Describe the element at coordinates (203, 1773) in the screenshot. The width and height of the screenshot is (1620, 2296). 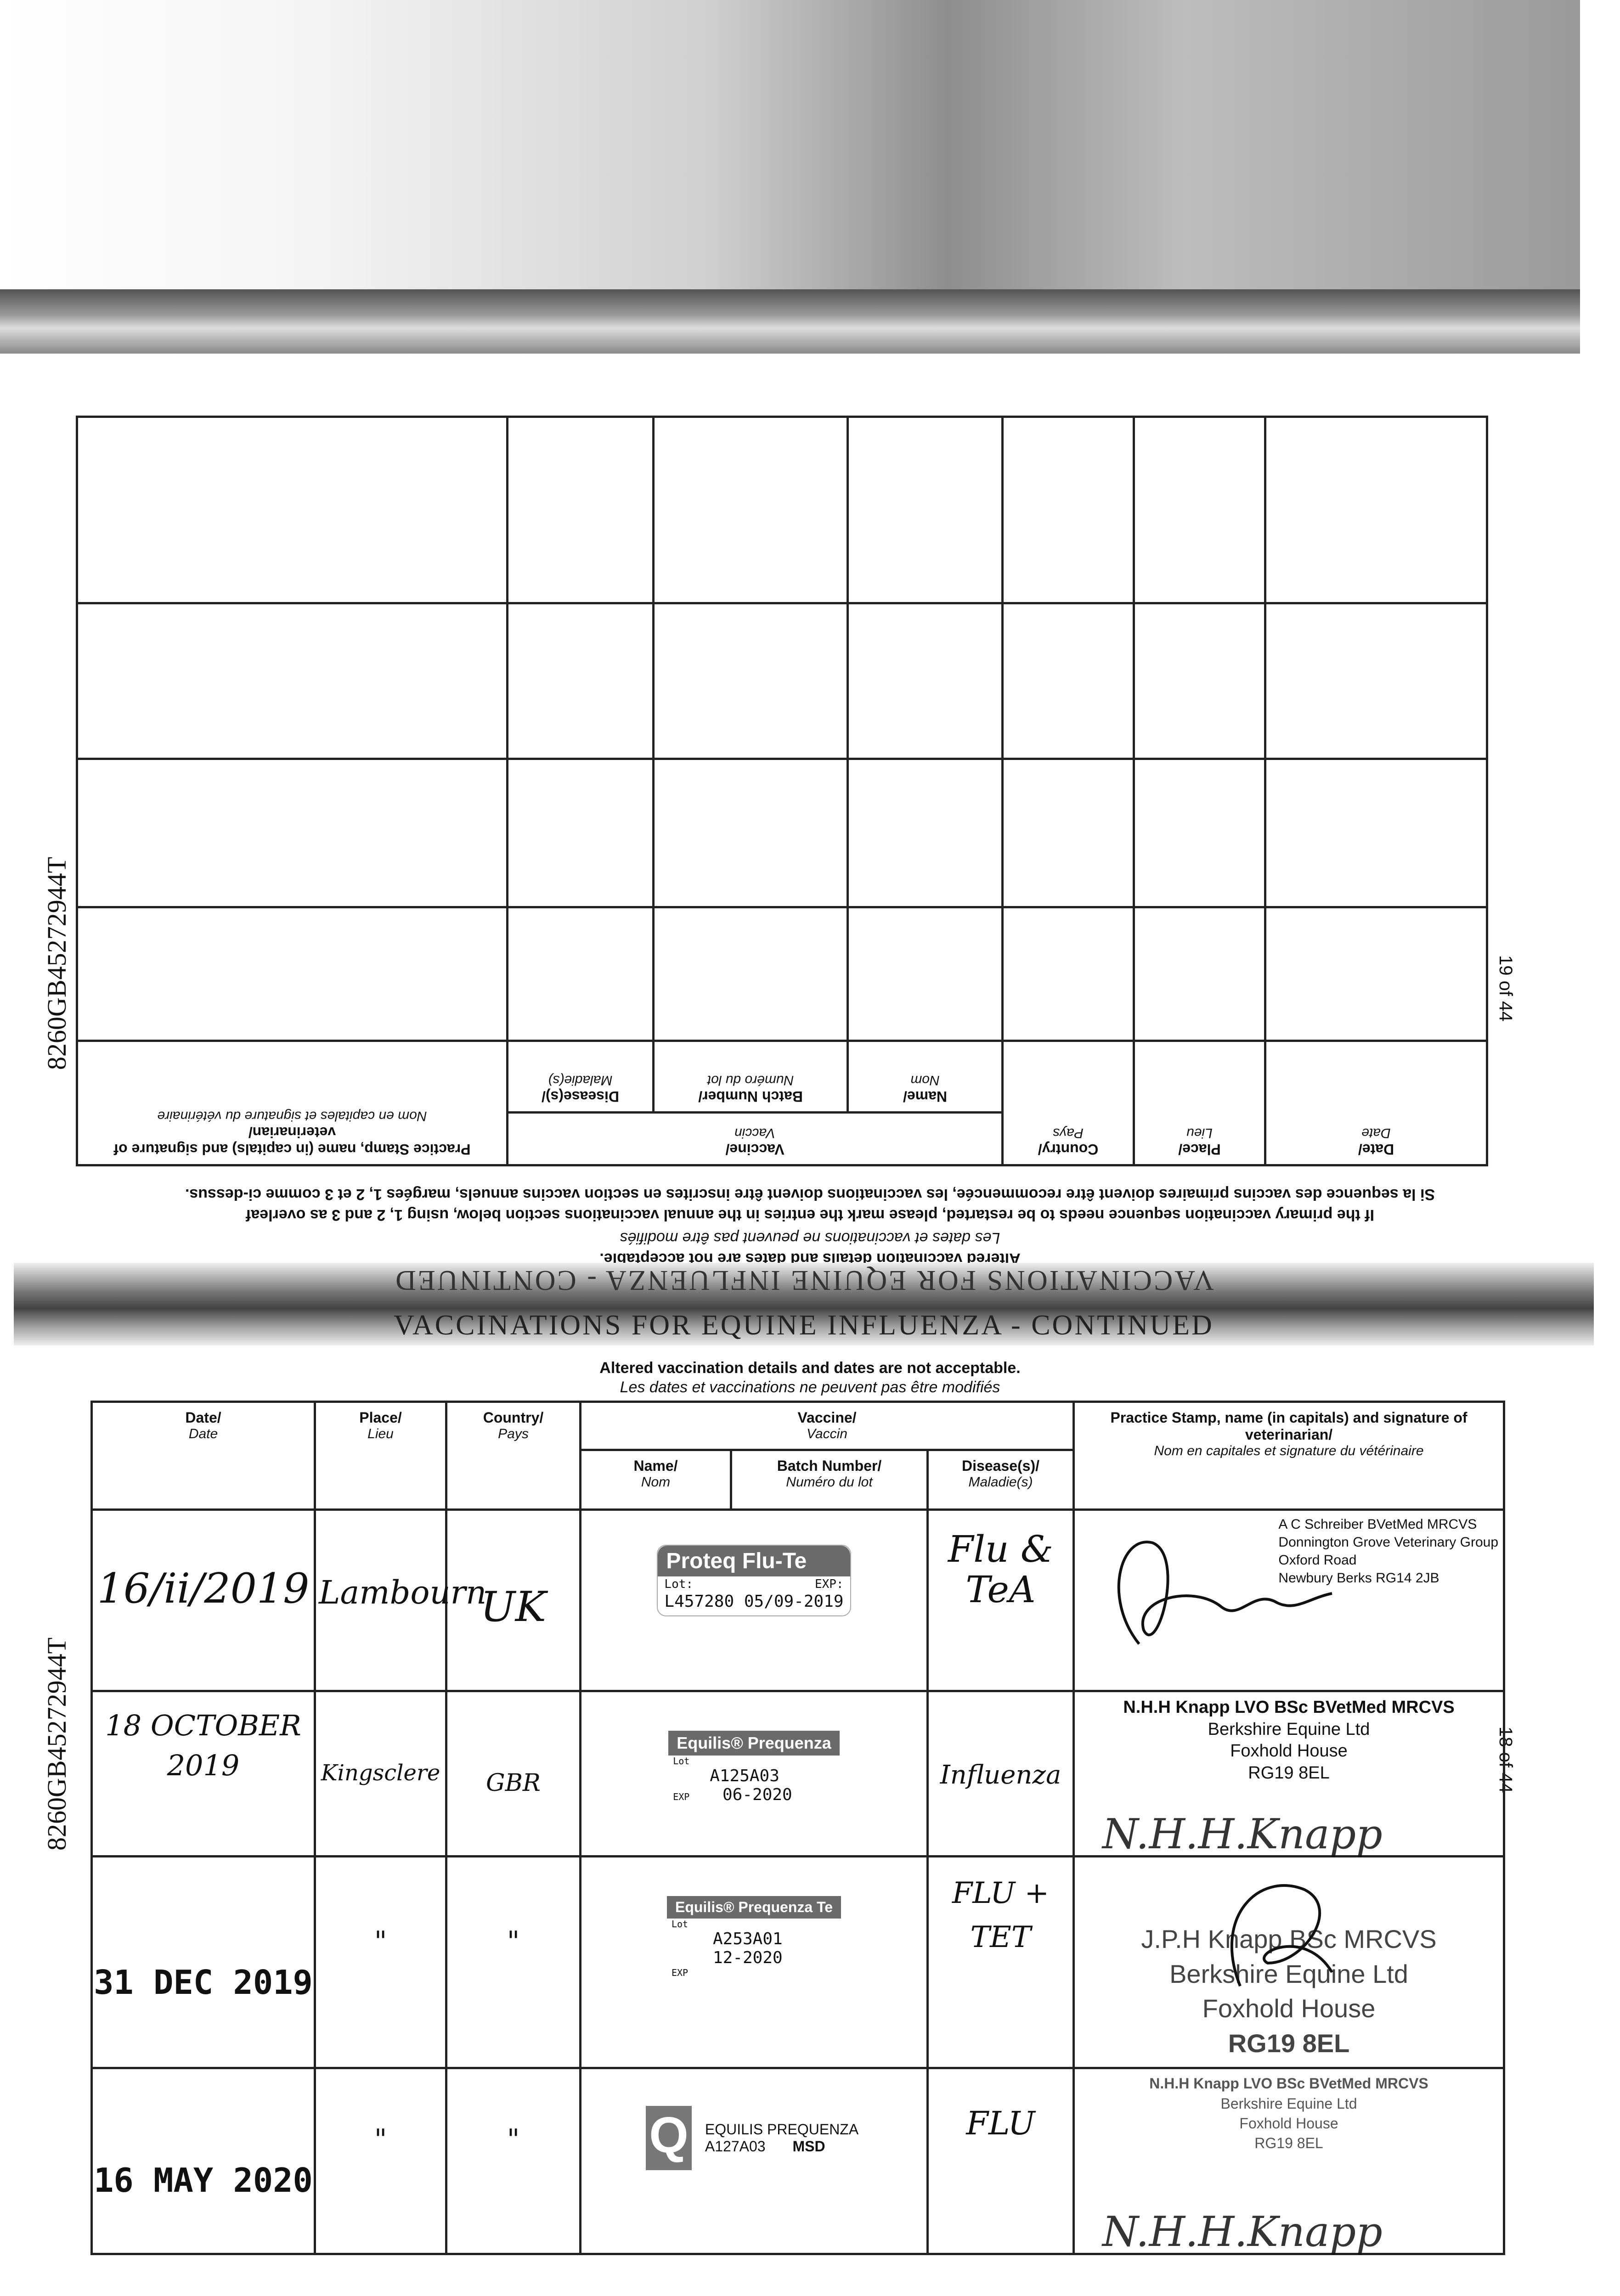
I see `date-cell: 18 OCTOBER 2019` at that location.